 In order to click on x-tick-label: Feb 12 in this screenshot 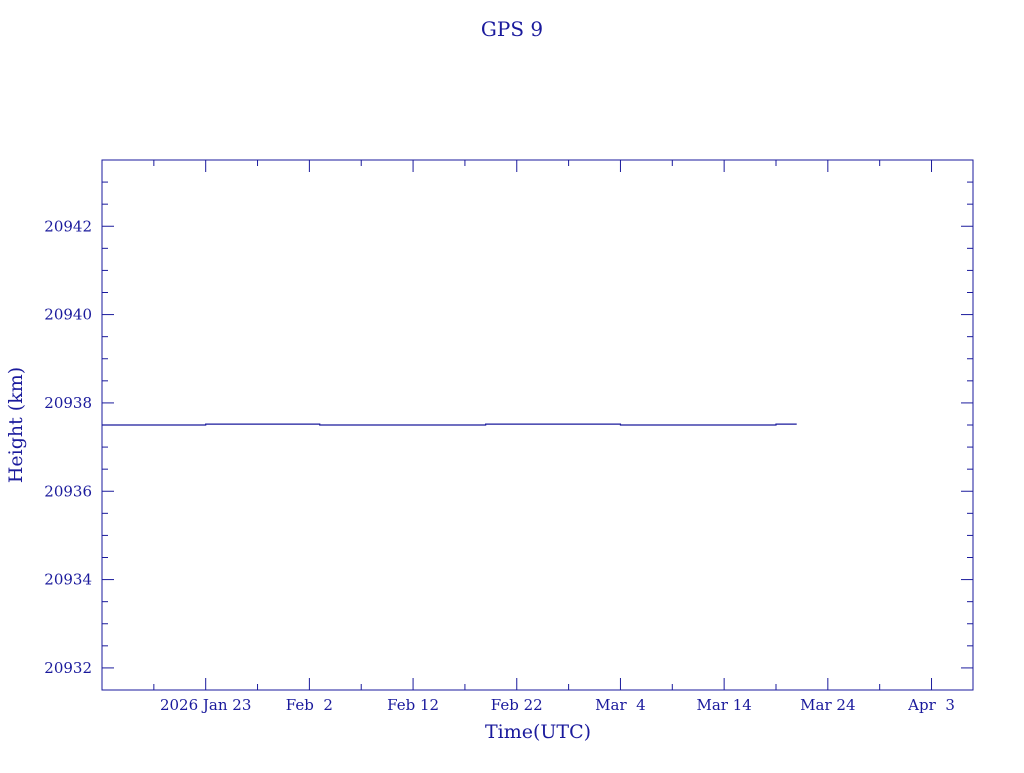, I will do `click(413, 705)`.